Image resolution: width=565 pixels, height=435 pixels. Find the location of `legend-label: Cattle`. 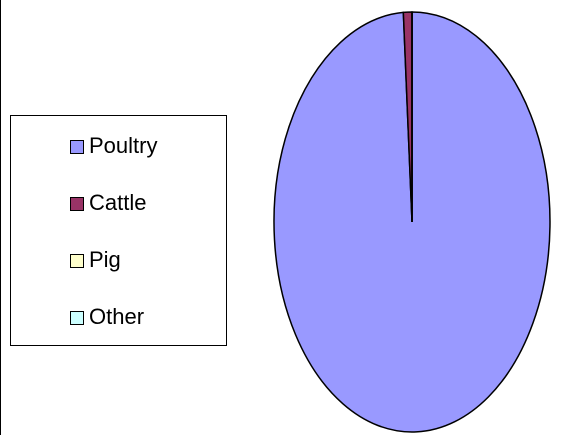

legend-label: Cattle is located at coordinates (117, 202).